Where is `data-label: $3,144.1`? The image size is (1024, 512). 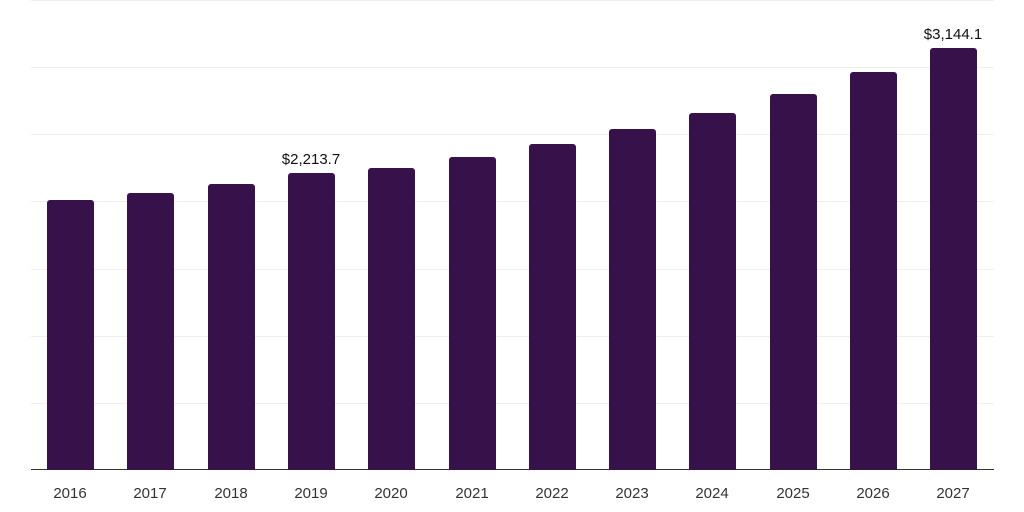 data-label: $3,144.1 is located at coordinates (953, 34).